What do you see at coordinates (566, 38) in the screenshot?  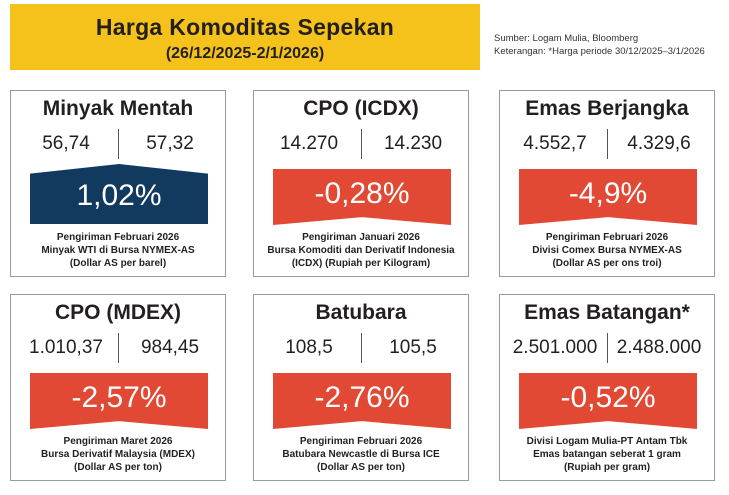 I see `source-line: Sumber: Logam Mulia, Bloomberg` at bounding box center [566, 38].